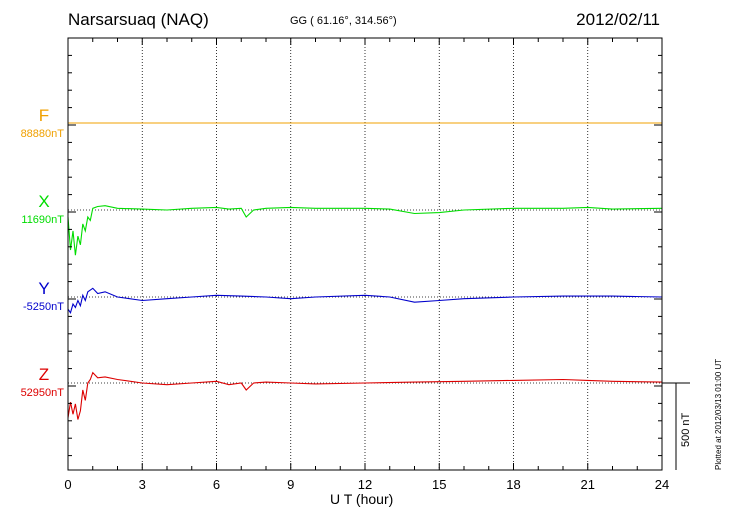 The width and height of the screenshot is (730, 520). Describe the element at coordinates (44, 201) in the screenshot. I see `series-x-name: X` at that location.